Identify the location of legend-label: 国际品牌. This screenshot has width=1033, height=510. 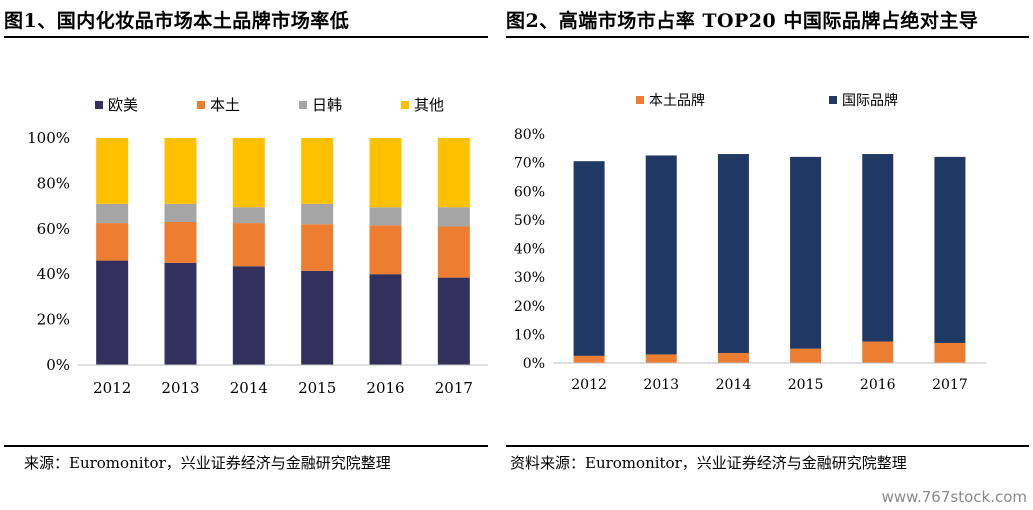
(870, 100).